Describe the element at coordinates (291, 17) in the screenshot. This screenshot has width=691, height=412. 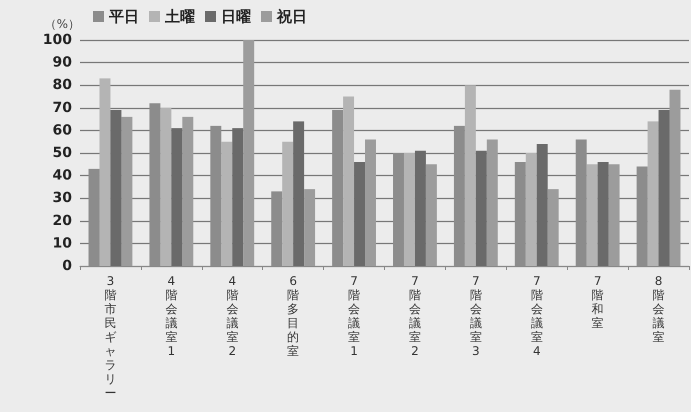
I see `legend-label: 祝日` at that location.